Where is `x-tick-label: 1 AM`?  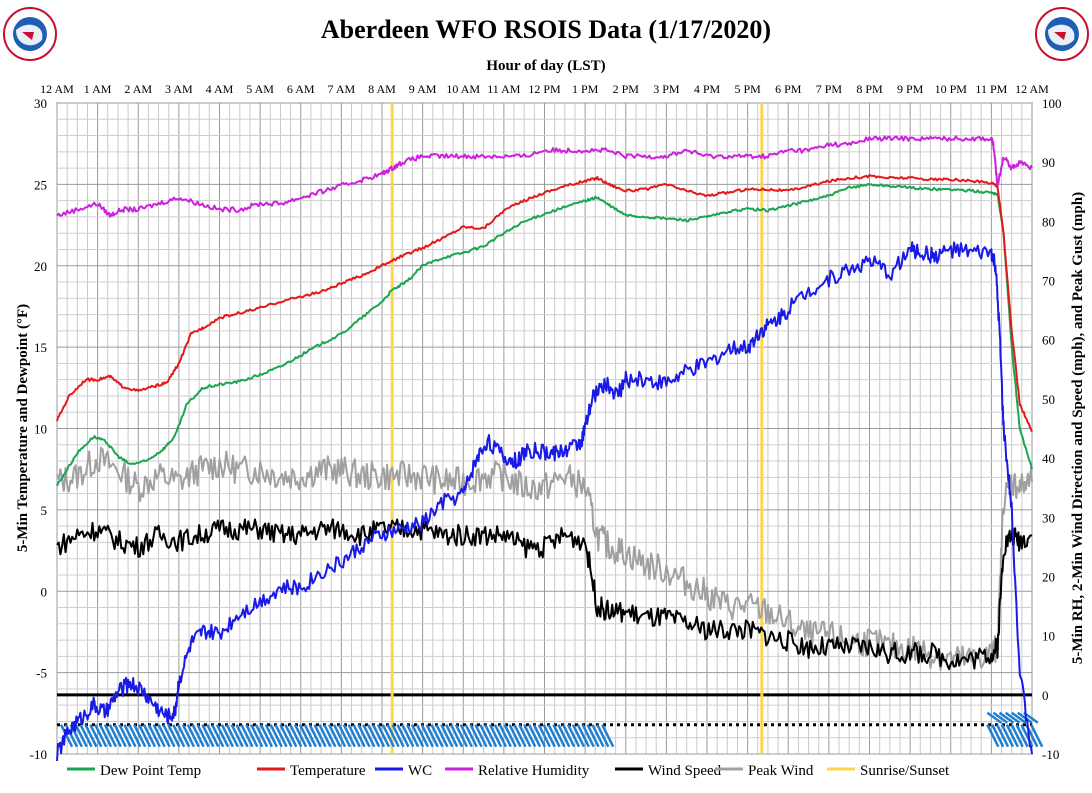
x-tick-label: 1 AM is located at coordinates (98, 89).